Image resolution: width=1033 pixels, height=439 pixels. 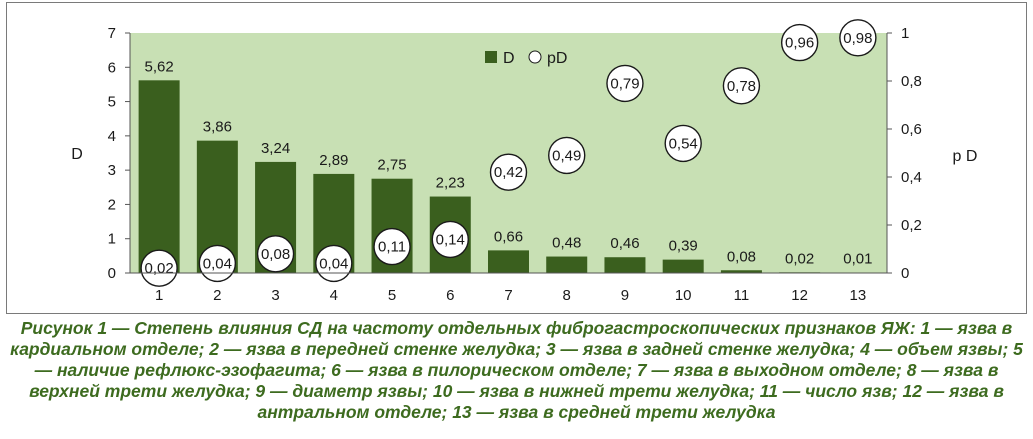 What do you see at coordinates (742, 295) in the screenshot?
I see `x-tick-label: 11` at bounding box center [742, 295].